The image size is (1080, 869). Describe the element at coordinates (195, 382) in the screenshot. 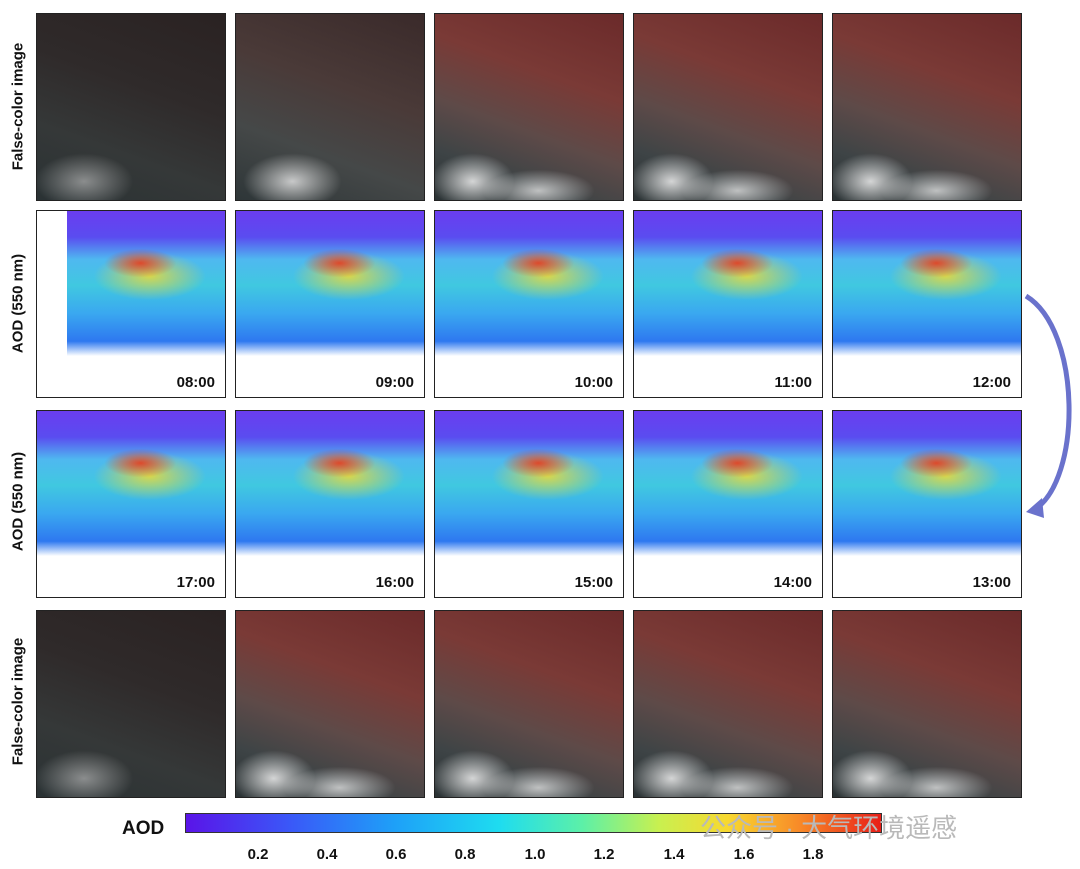

I see `time-label: 08:00` at that location.